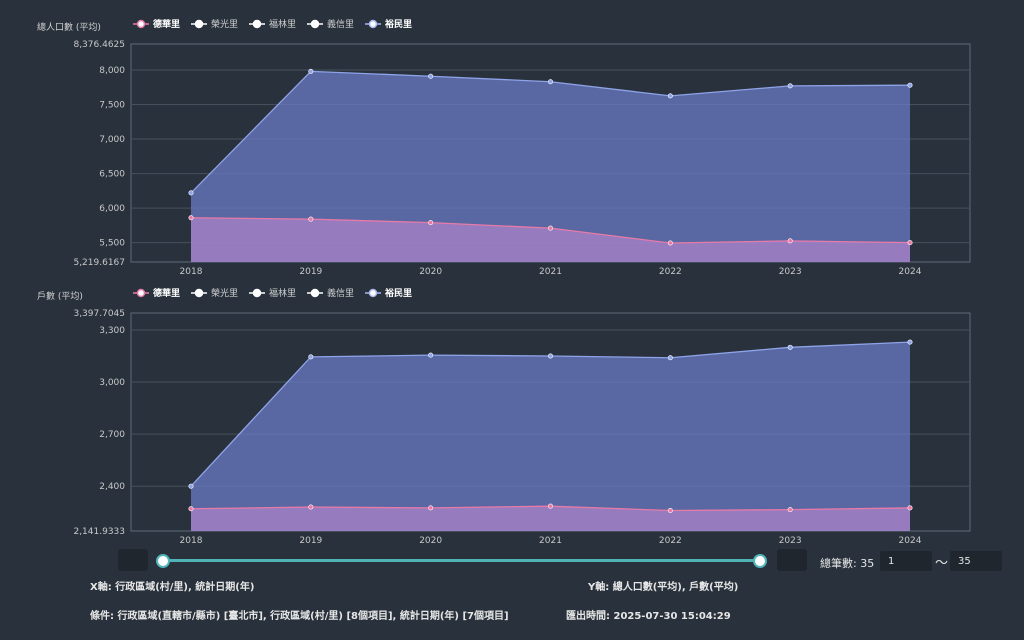  Describe the element at coordinates (112, 331) in the screenshot. I see `y-tick-label: 3,300` at that location.